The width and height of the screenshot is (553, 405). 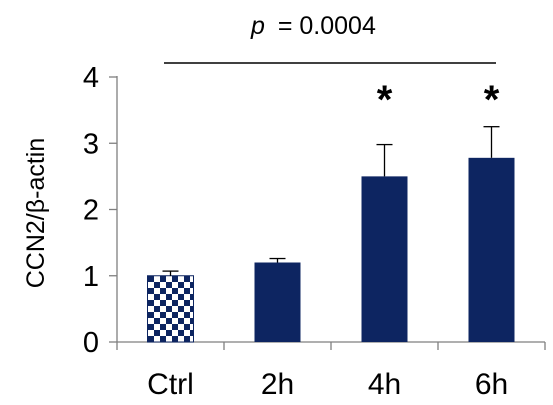 What do you see at coordinates (36, 213) in the screenshot?
I see `y-axis-label: CCN2/β-actin` at bounding box center [36, 213].